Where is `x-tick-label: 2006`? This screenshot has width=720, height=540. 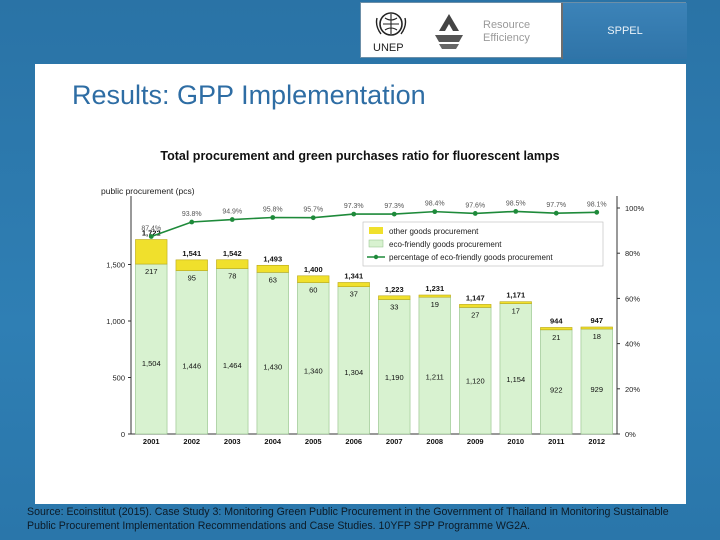 x-tick-label: 2006 is located at coordinates (353, 441).